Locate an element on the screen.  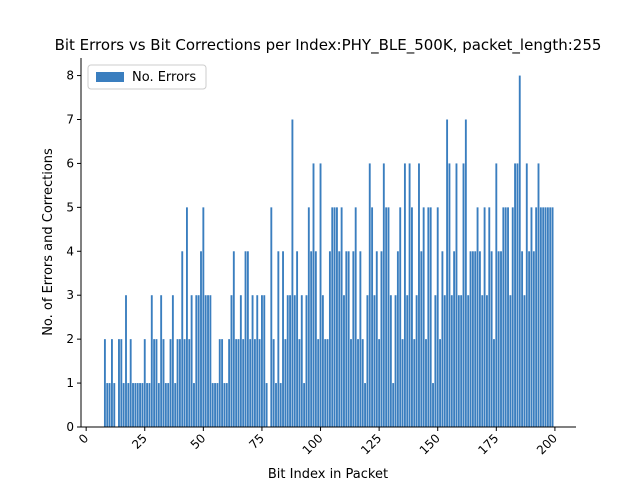
x-tick-label: 50 is located at coordinates (198, 441).